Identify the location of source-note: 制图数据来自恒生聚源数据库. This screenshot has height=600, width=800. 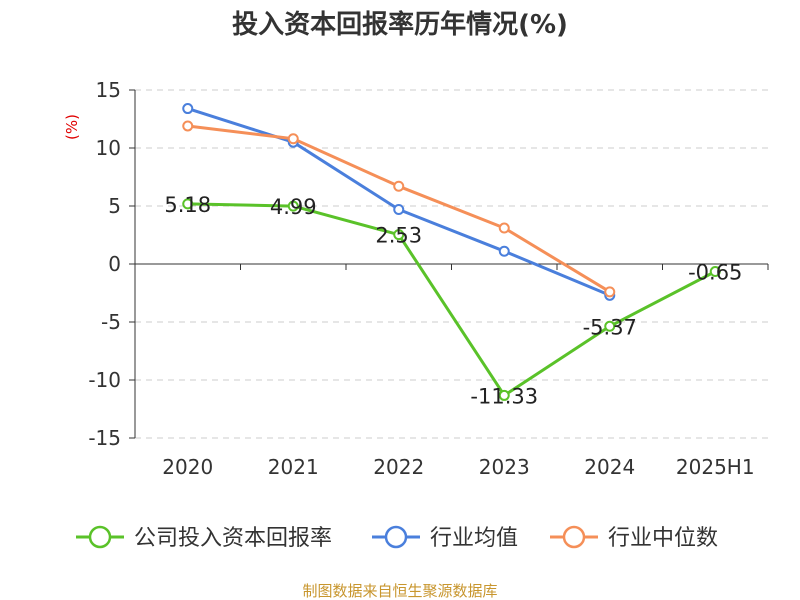
(399, 591).